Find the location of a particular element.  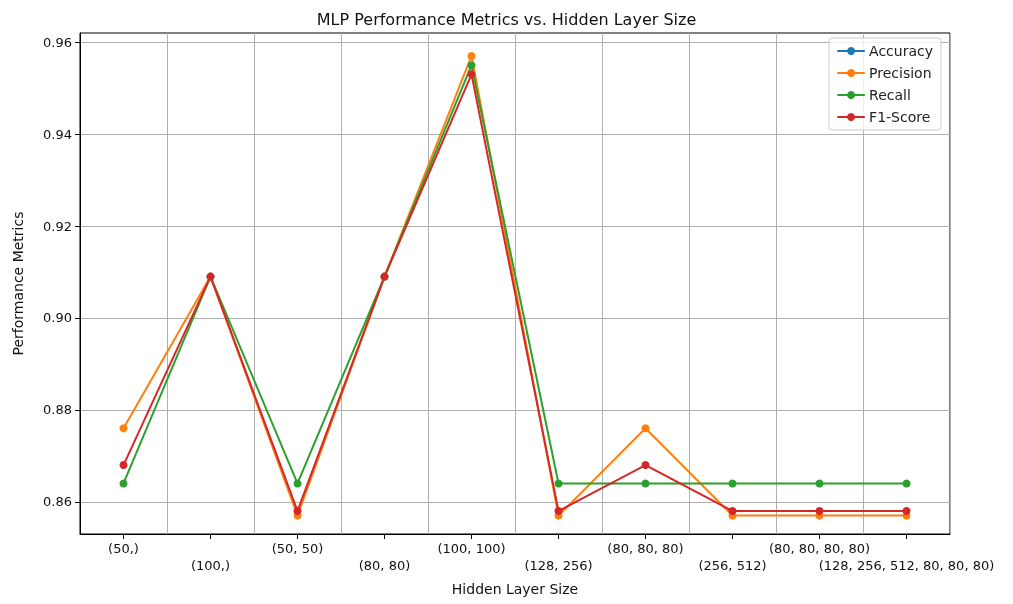

legend-label: Accuracy is located at coordinates (901, 51).